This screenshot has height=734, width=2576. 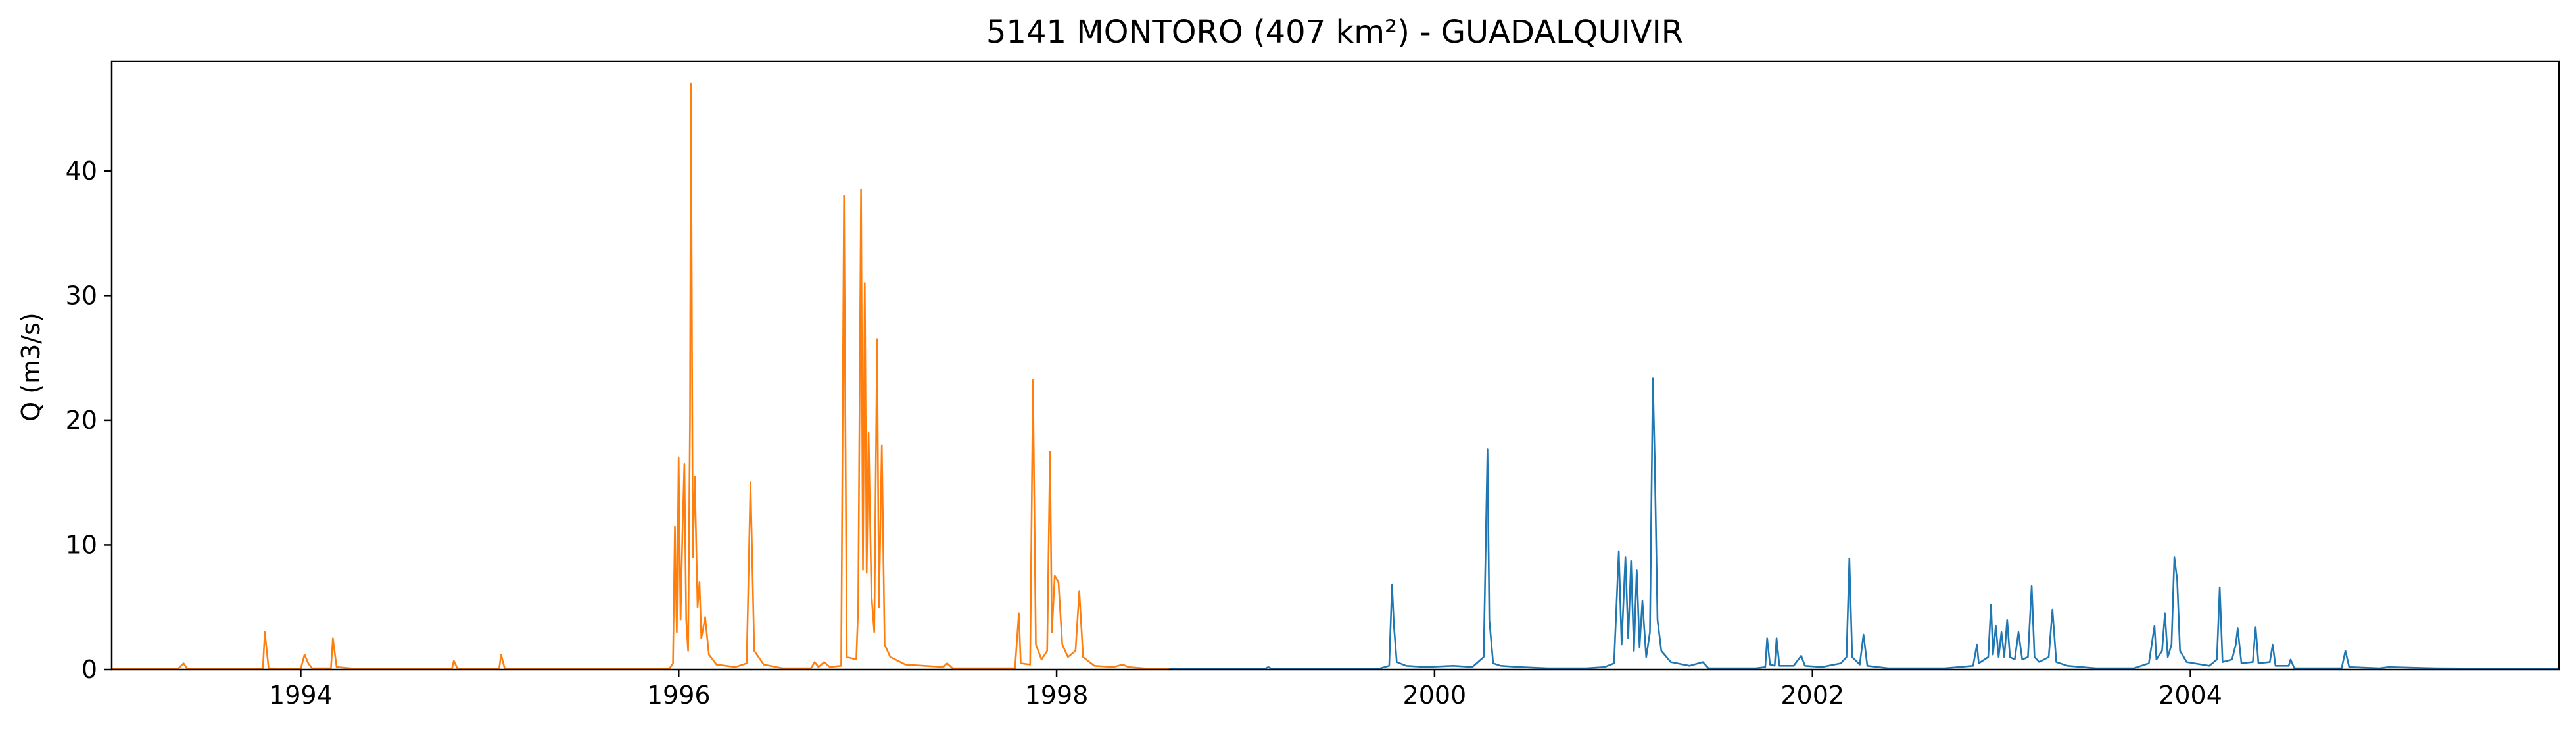 I want to click on x-tick-label: 2002, so click(x=1812, y=695).